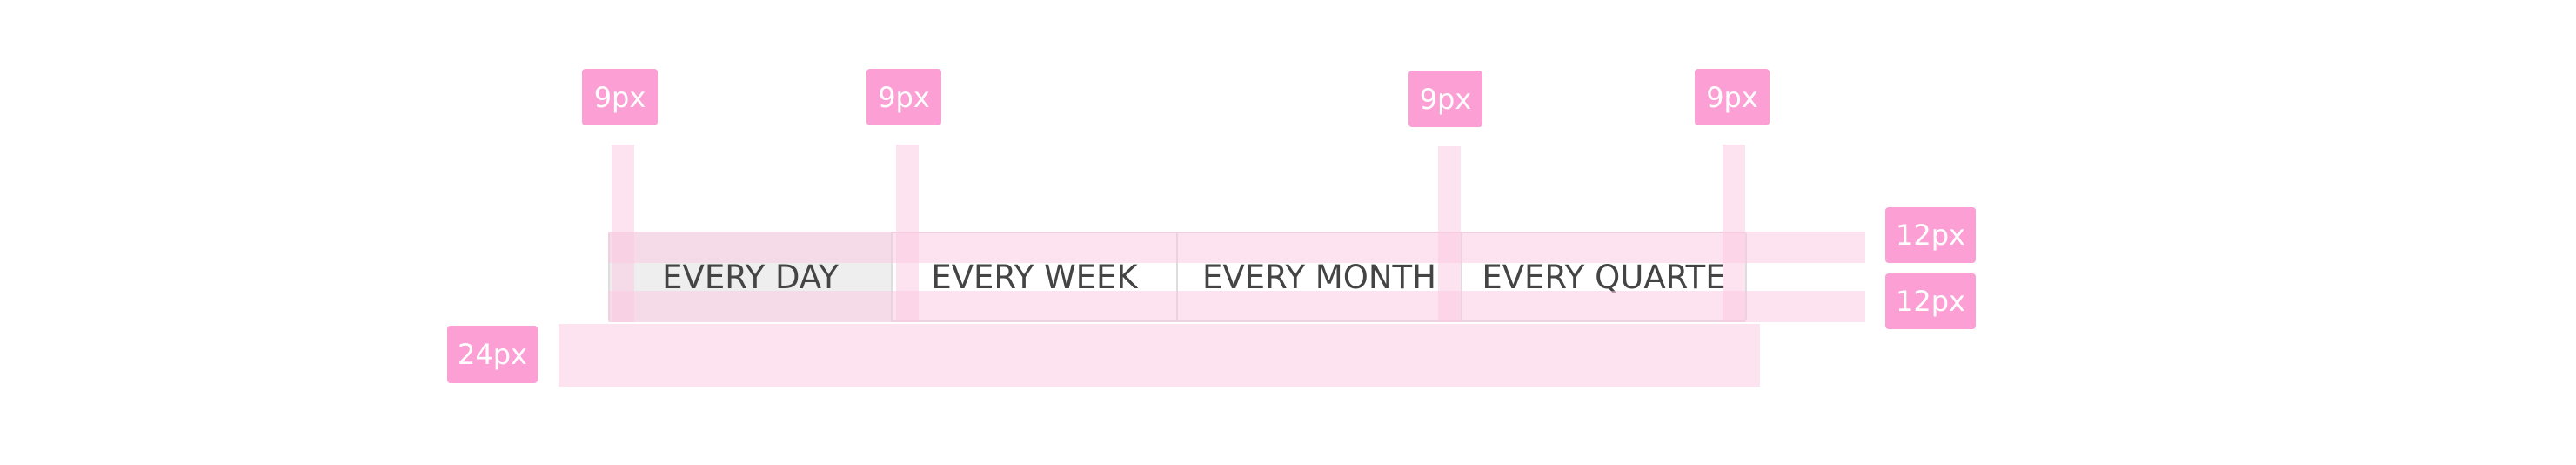  Describe the element at coordinates (1320, 277) in the screenshot. I see `segment: EVERY MONTH` at that location.